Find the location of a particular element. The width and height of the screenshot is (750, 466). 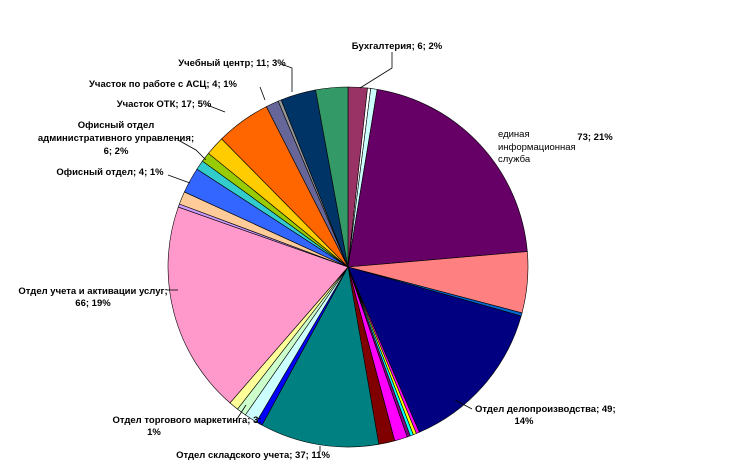

slice-label-13-line-0: Отдел складского учета; 37; 11% is located at coordinates (253, 455).